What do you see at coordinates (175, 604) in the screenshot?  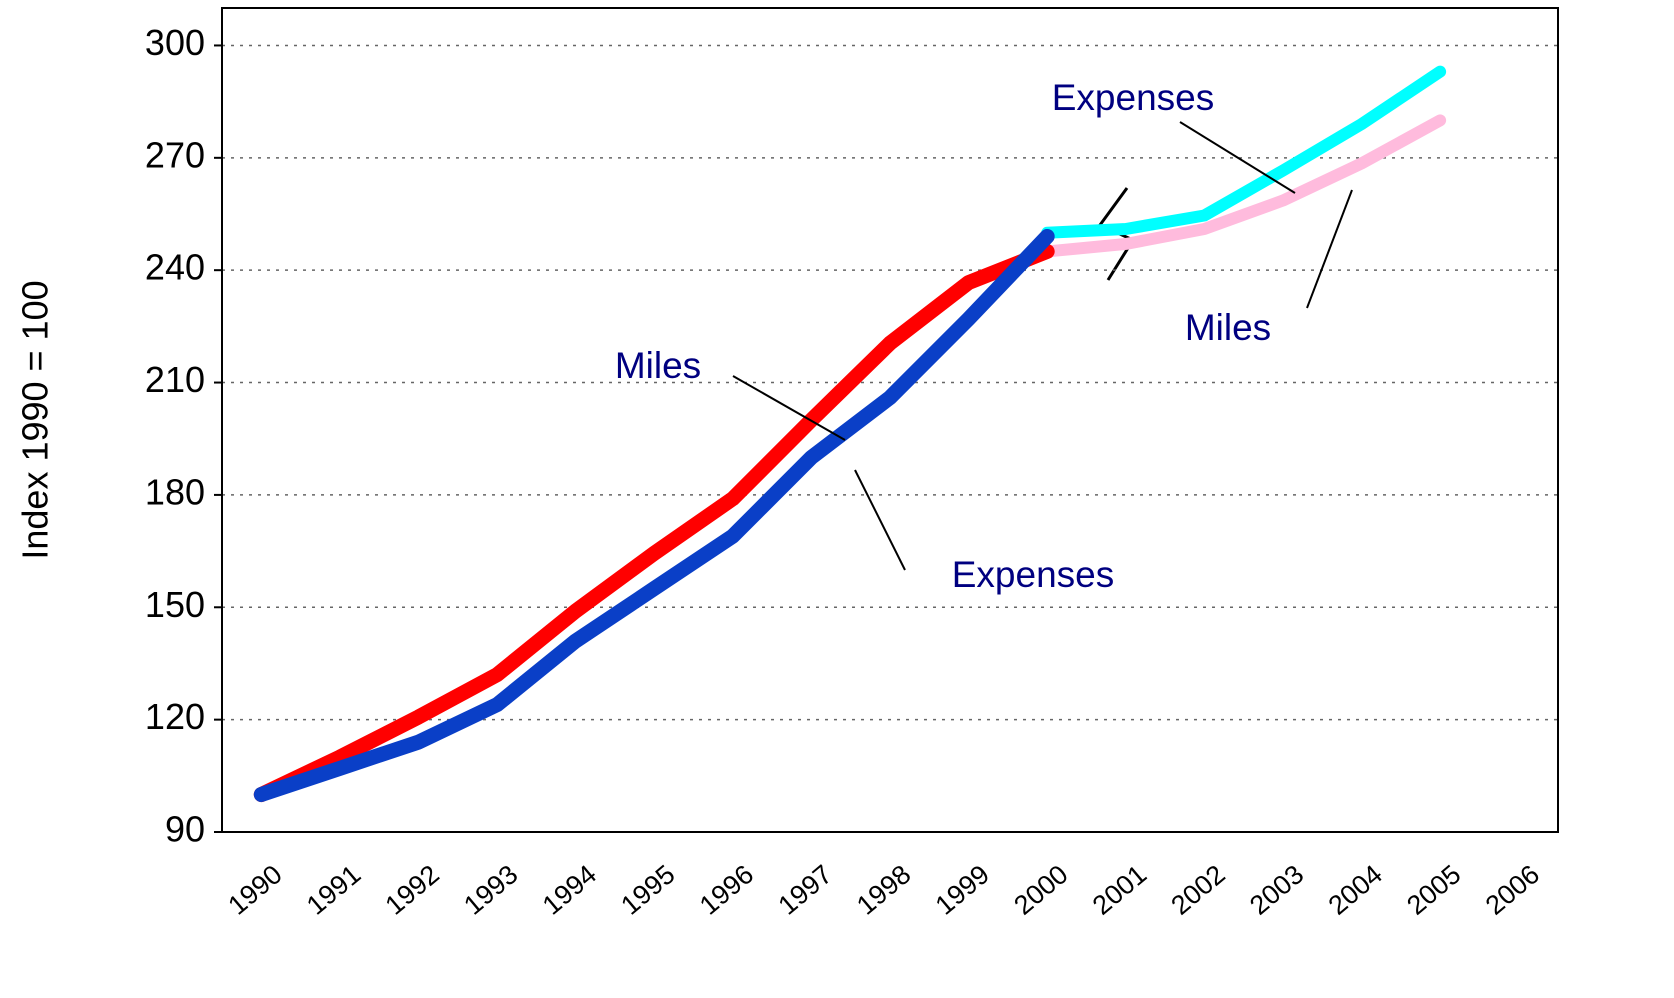 I see `y-tick-label: 150` at bounding box center [175, 604].